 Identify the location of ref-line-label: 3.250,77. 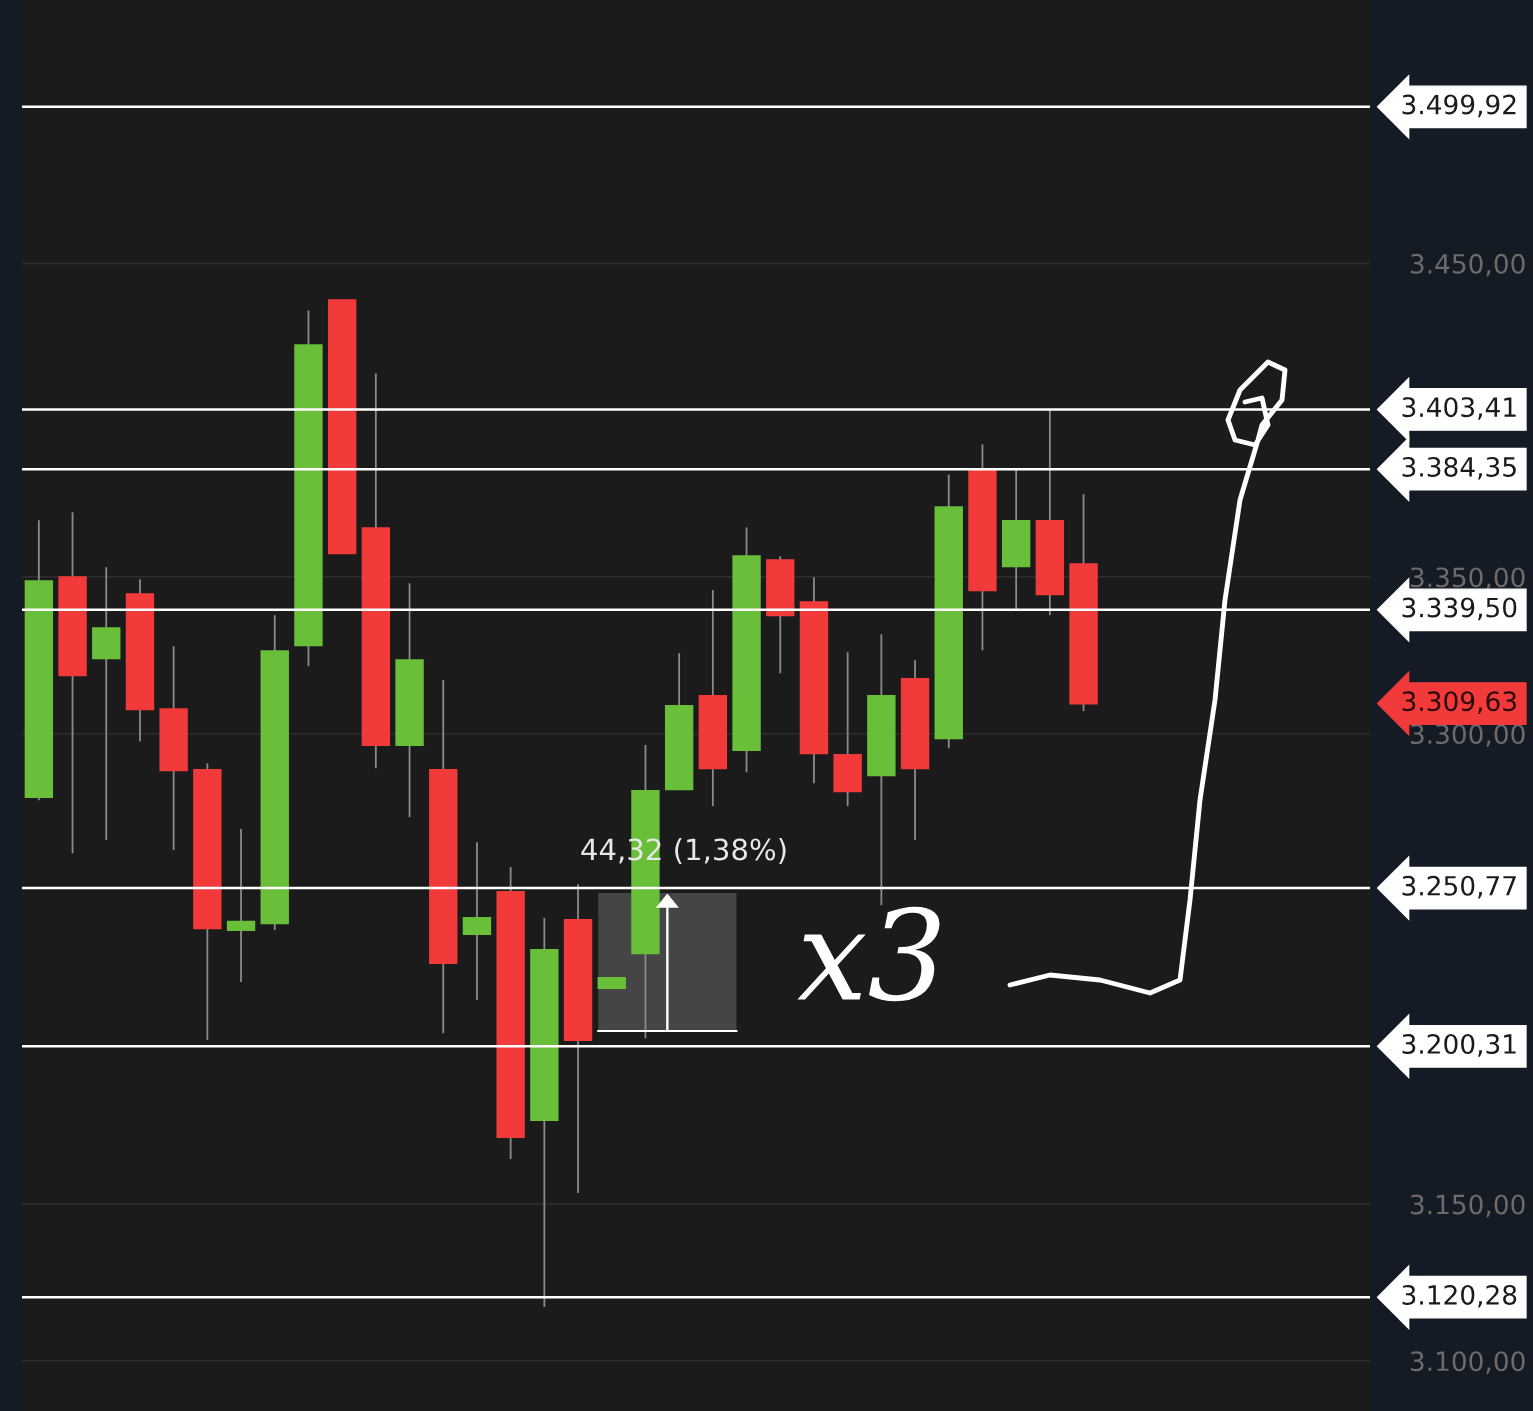
(1459, 887).